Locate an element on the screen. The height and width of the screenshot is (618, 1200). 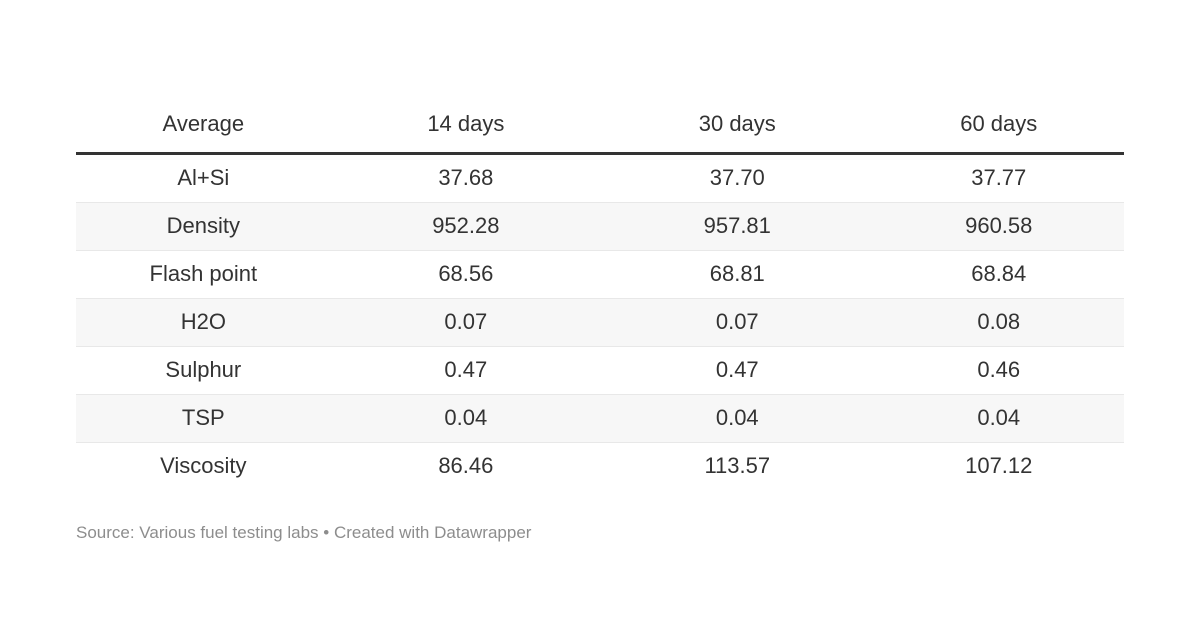
cell-value: 37.70 is located at coordinates (737, 177).